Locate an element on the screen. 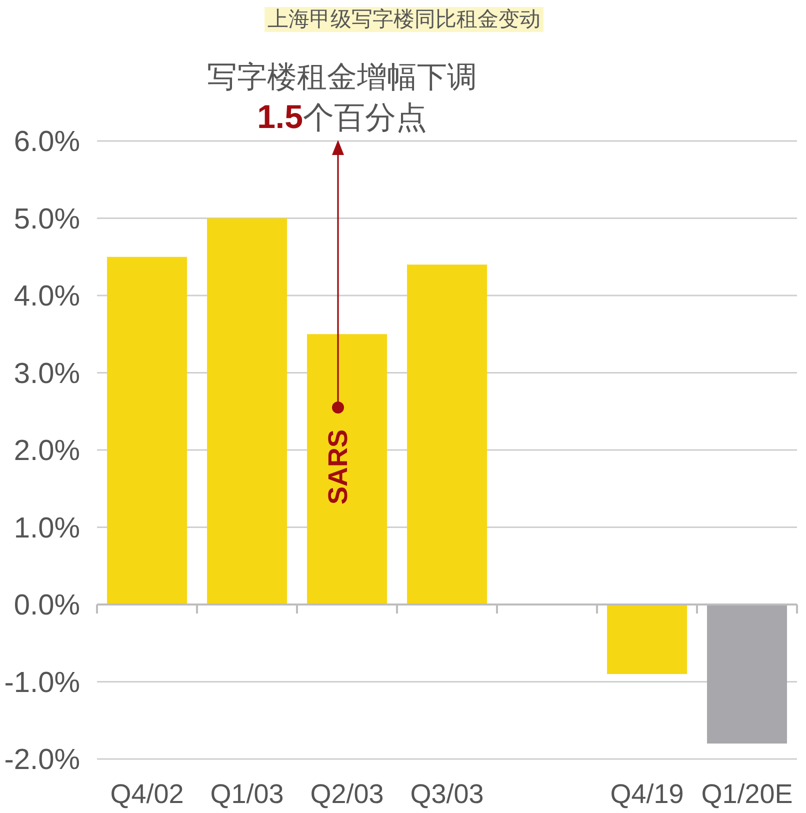  x-tick-label: Q1/20E is located at coordinates (747, 794).